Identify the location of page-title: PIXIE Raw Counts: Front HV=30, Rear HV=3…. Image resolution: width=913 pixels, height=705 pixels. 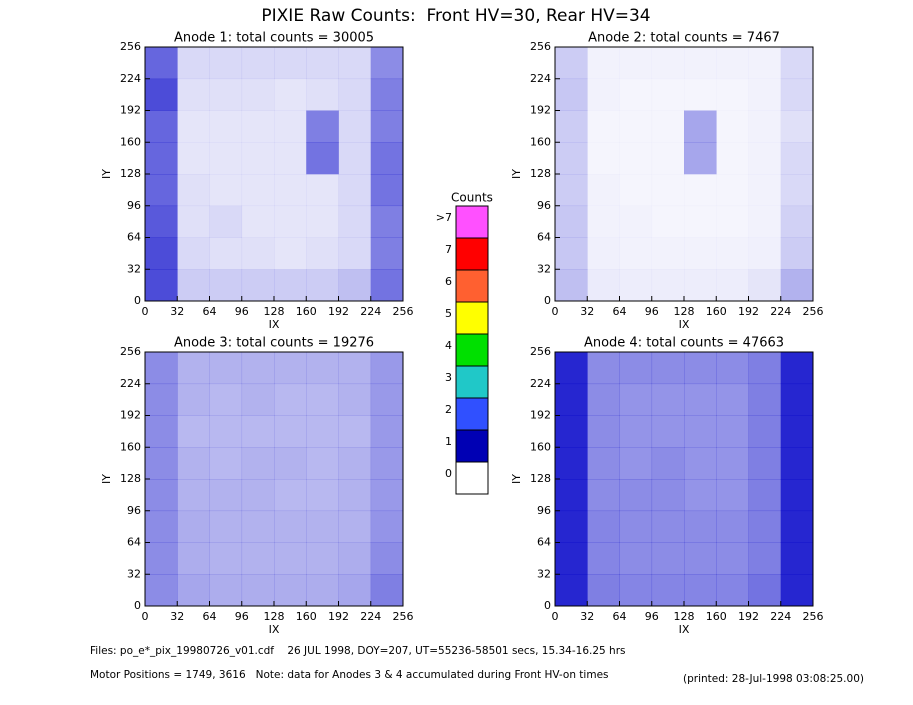
(455, 16).